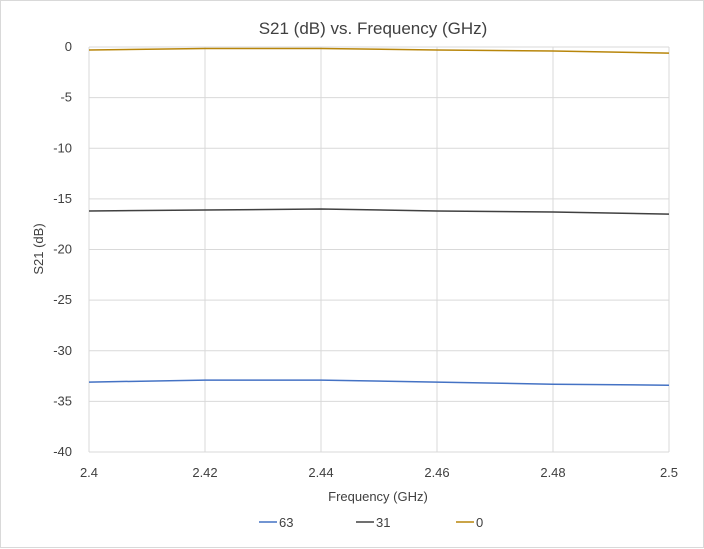  Describe the element at coordinates (62, 299) in the screenshot. I see `y-tick-label: -25` at that location.